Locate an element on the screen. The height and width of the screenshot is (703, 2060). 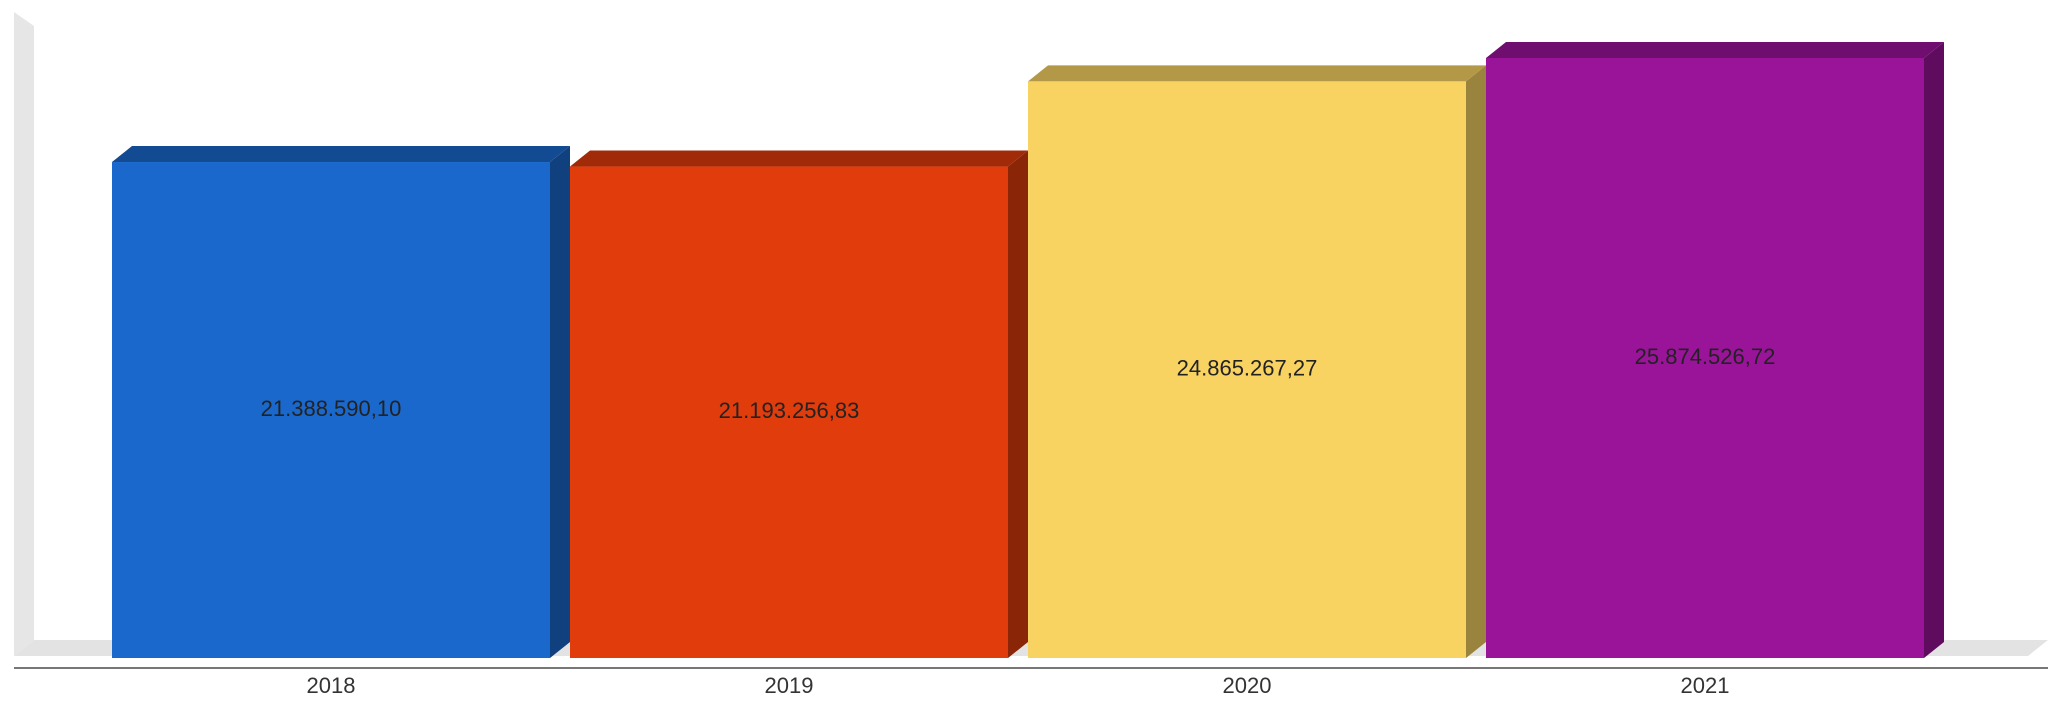
x-tick-label: 2019 is located at coordinates (789, 685).